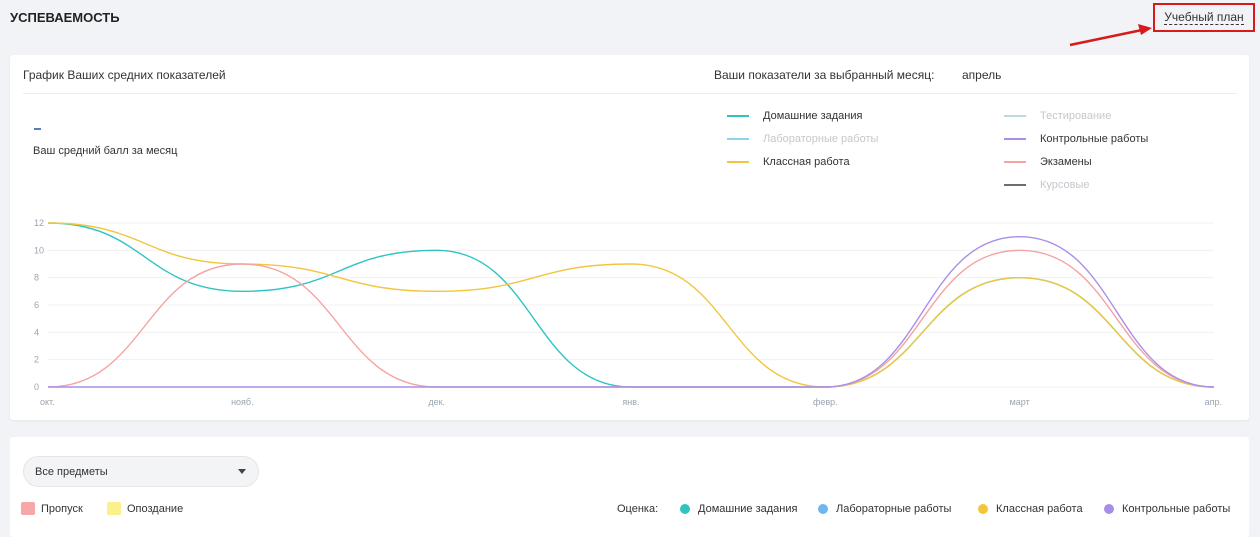  What do you see at coordinates (36, 360) in the screenshot?
I see `y-tick-label: 2` at bounding box center [36, 360].